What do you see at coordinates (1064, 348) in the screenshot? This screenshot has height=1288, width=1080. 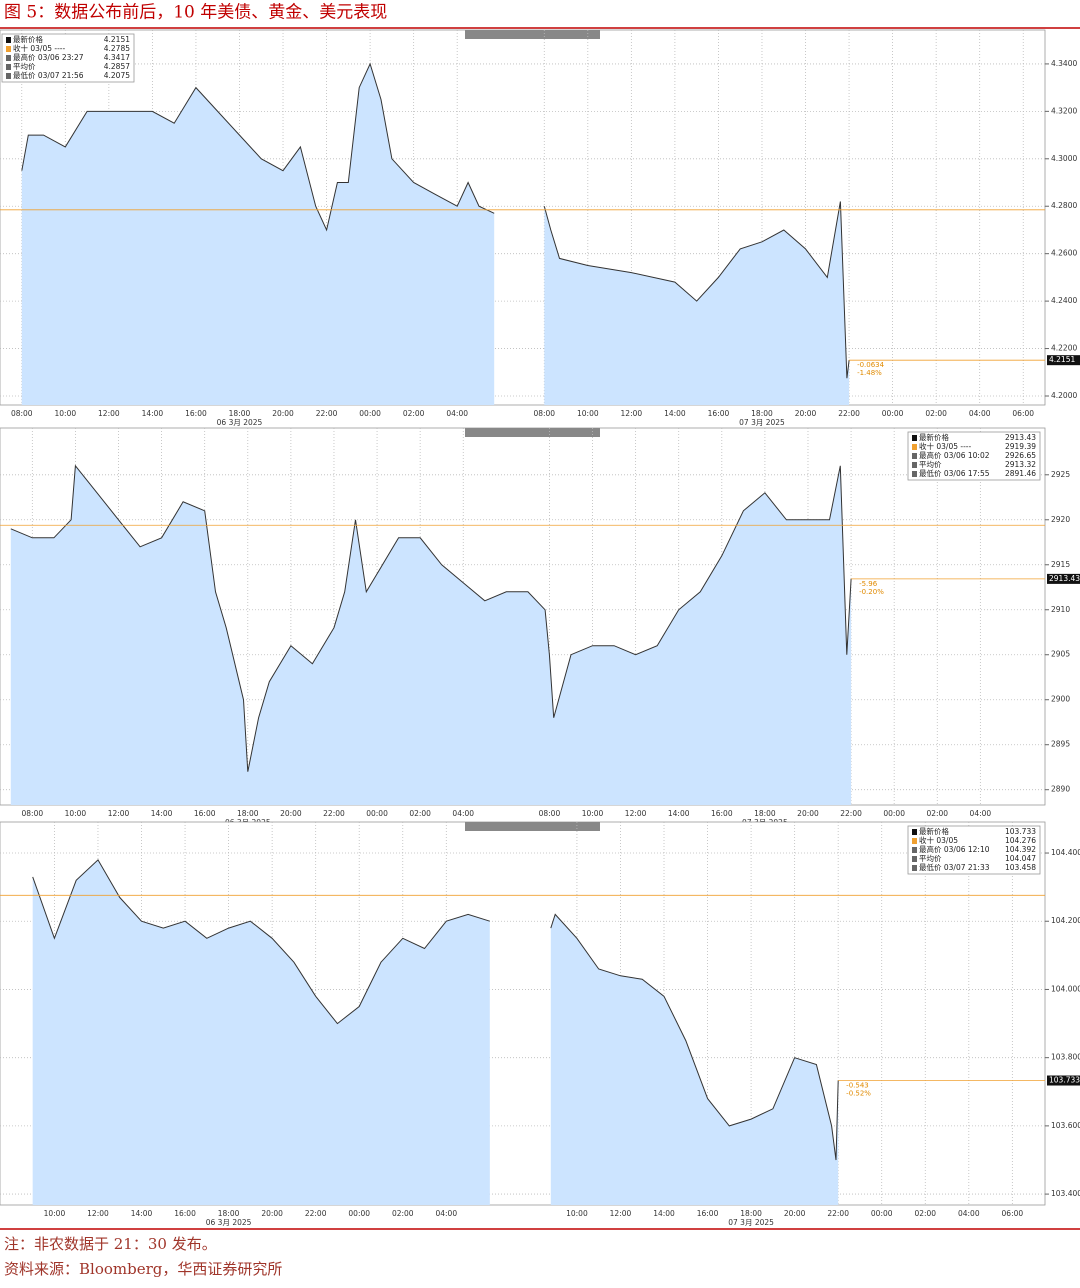 I see `y-tick-label: 4.2200` at bounding box center [1064, 348].